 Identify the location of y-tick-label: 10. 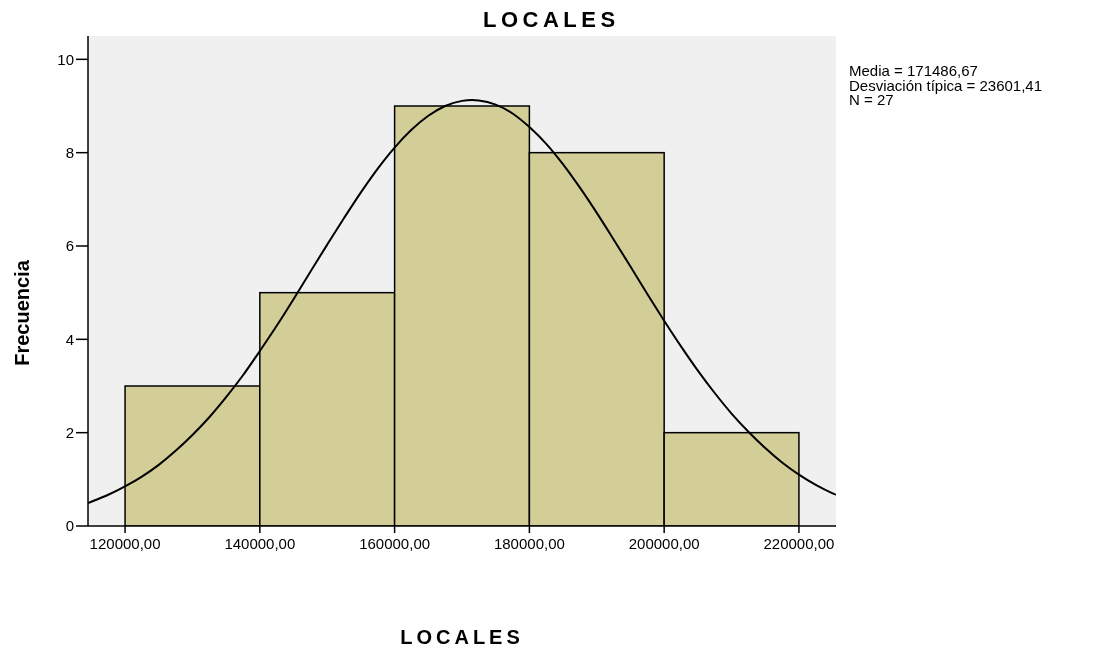
(65, 59).